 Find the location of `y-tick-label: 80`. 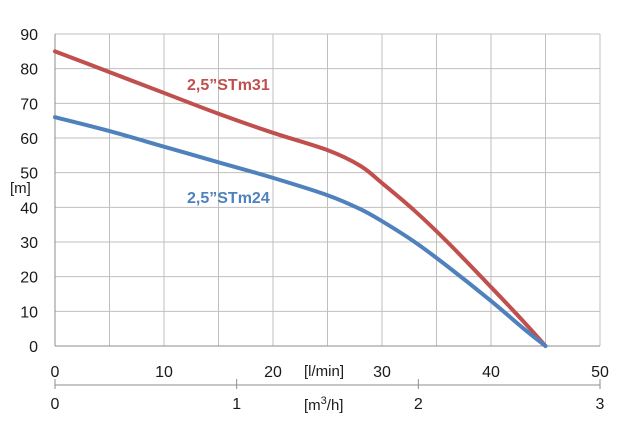

y-tick-label: 80 is located at coordinates (29, 70).